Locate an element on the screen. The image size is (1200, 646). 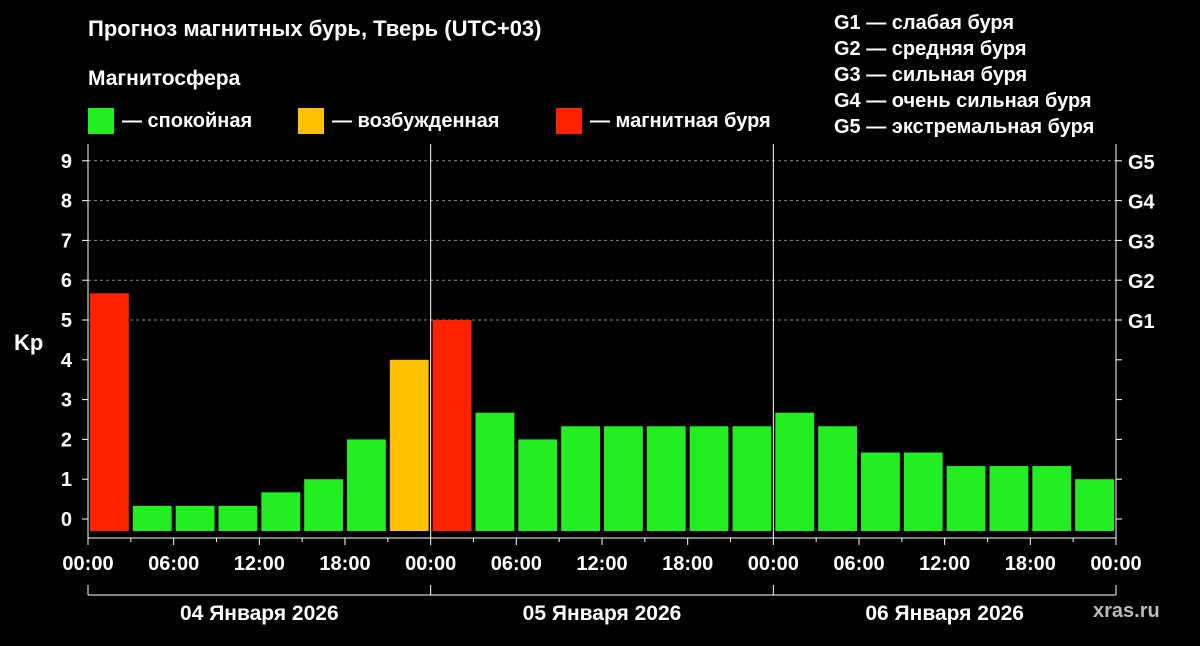
g-level-1: G1 — слабая буря is located at coordinates (924, 23).